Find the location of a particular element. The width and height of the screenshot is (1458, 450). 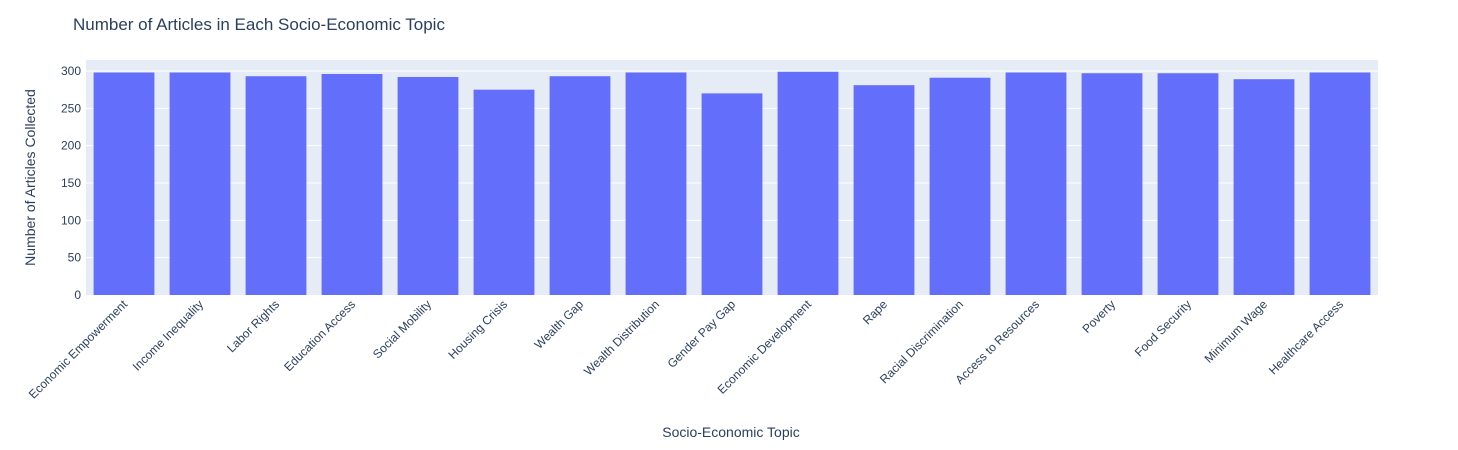

bar-gender-pay-gap is located at coordinates (732, 194).